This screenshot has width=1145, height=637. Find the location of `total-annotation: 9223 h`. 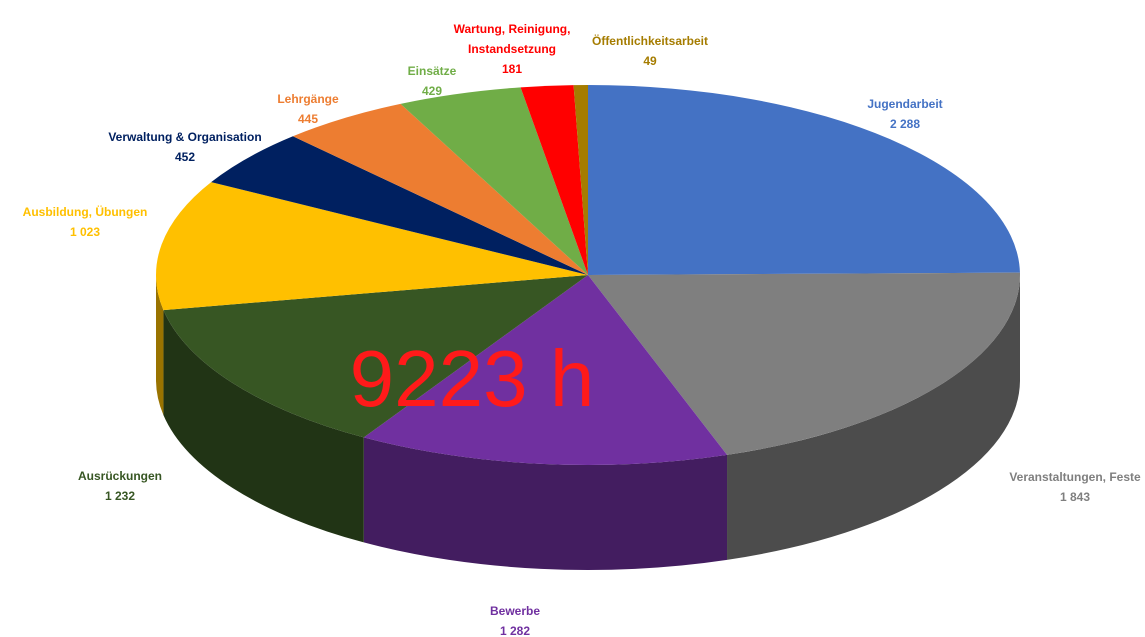

total-annotation: 9223 h is located at coordinates (472, 378).